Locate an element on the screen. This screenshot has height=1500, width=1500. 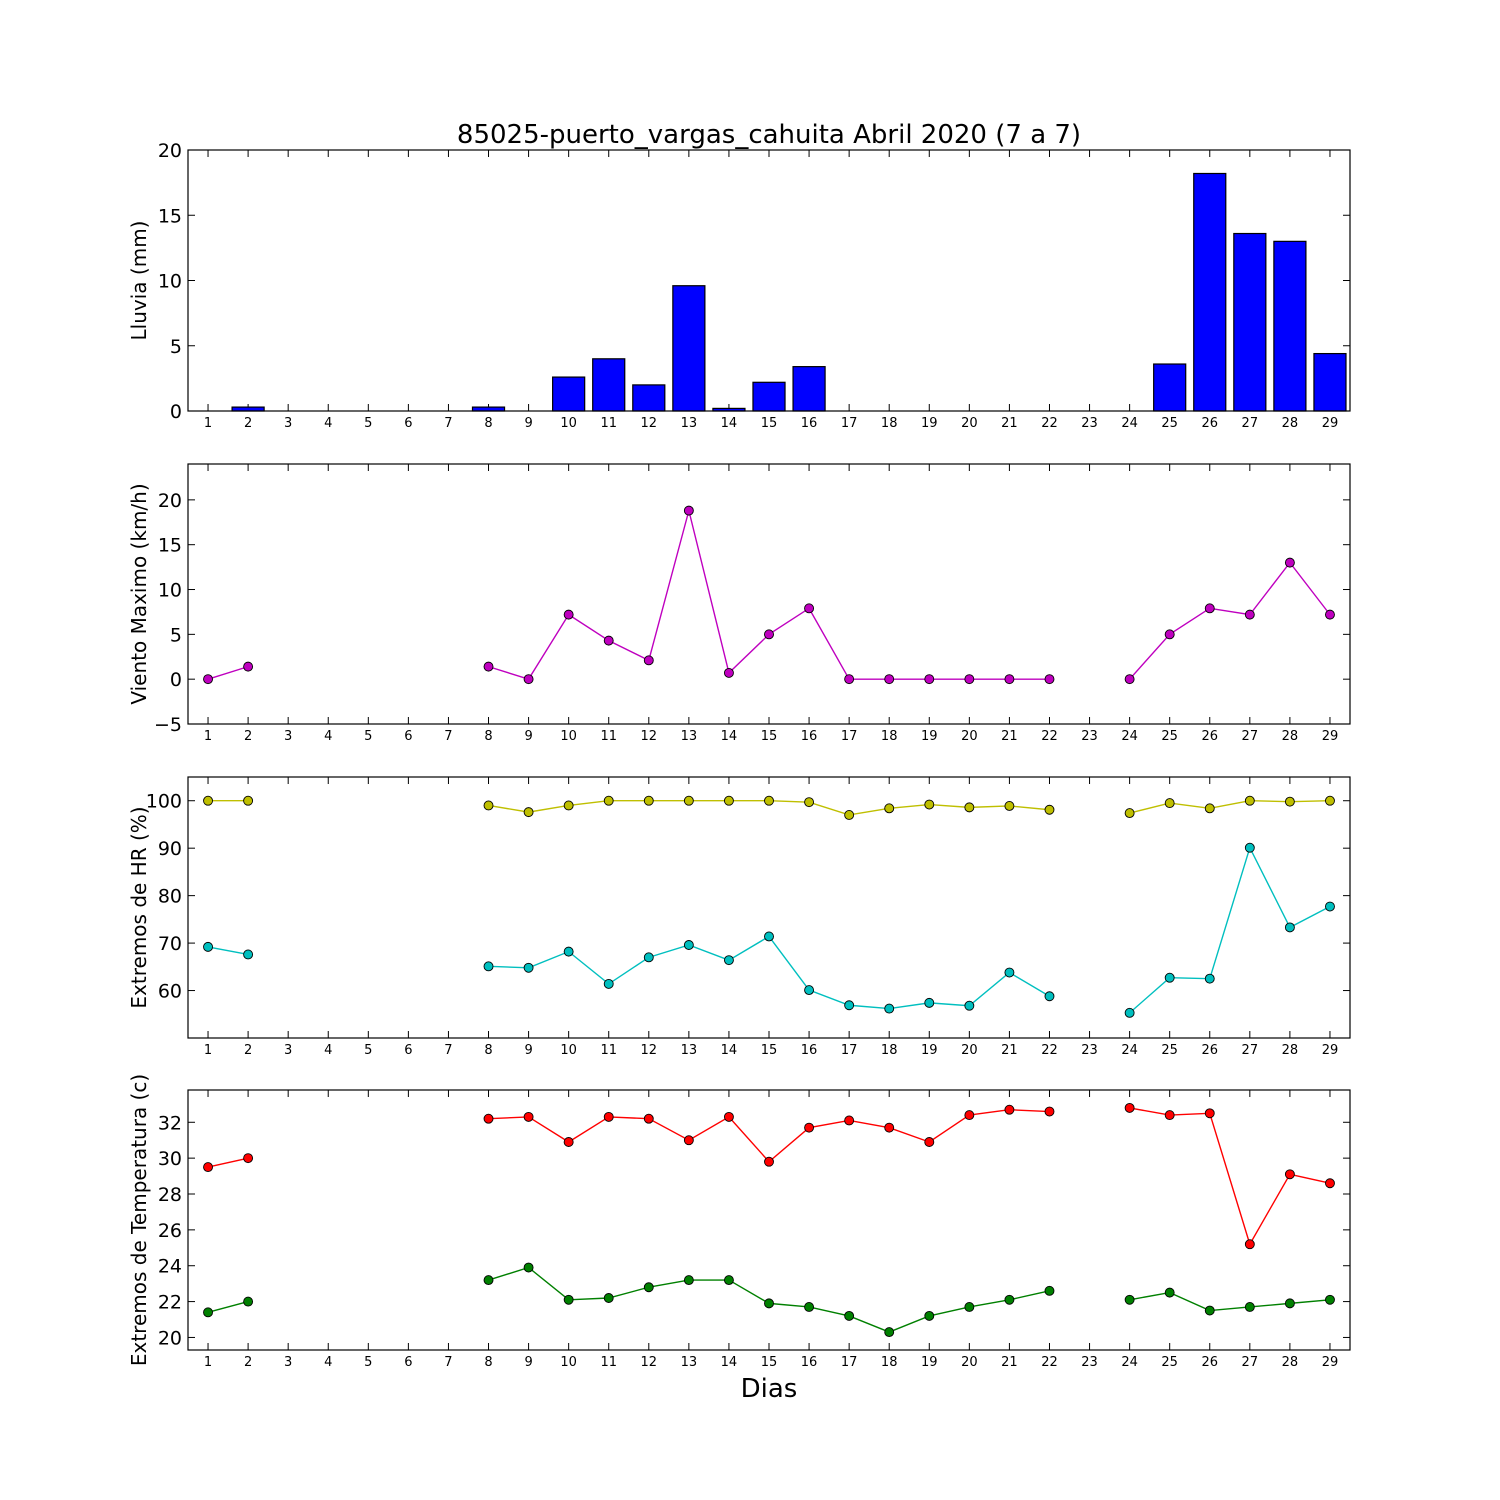
temperature-xtick-label: 3 is located at coordinates (288, 1362).